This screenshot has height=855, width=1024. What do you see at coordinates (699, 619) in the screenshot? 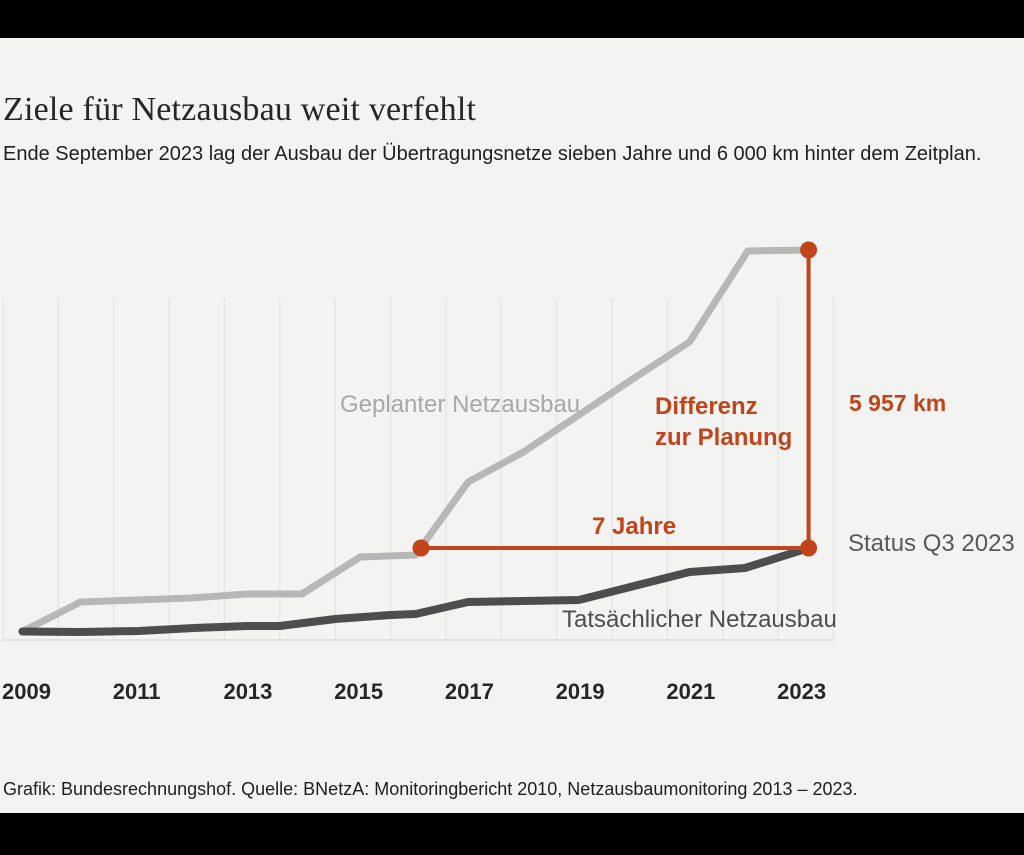
I see `actual-series-label: Tatsächlicher Netzausbau` at bounding box center [699, 619].